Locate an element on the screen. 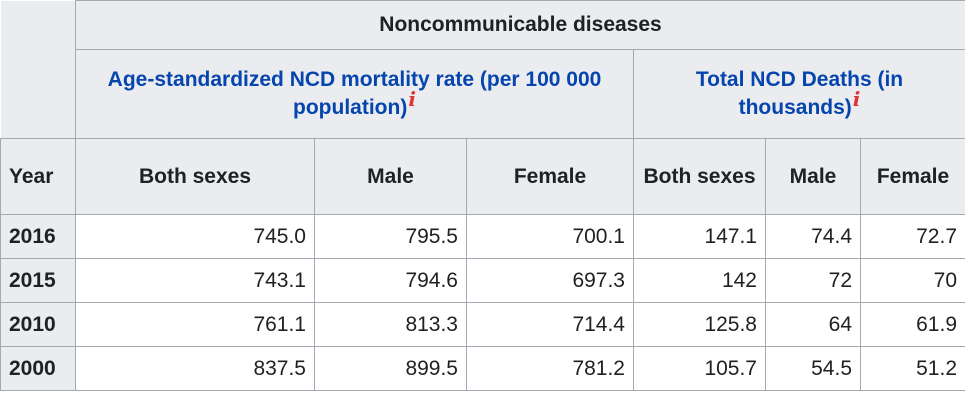 This screenshot has height=412, width=965. row-year: 2016 is located at coordinates (38, 236).